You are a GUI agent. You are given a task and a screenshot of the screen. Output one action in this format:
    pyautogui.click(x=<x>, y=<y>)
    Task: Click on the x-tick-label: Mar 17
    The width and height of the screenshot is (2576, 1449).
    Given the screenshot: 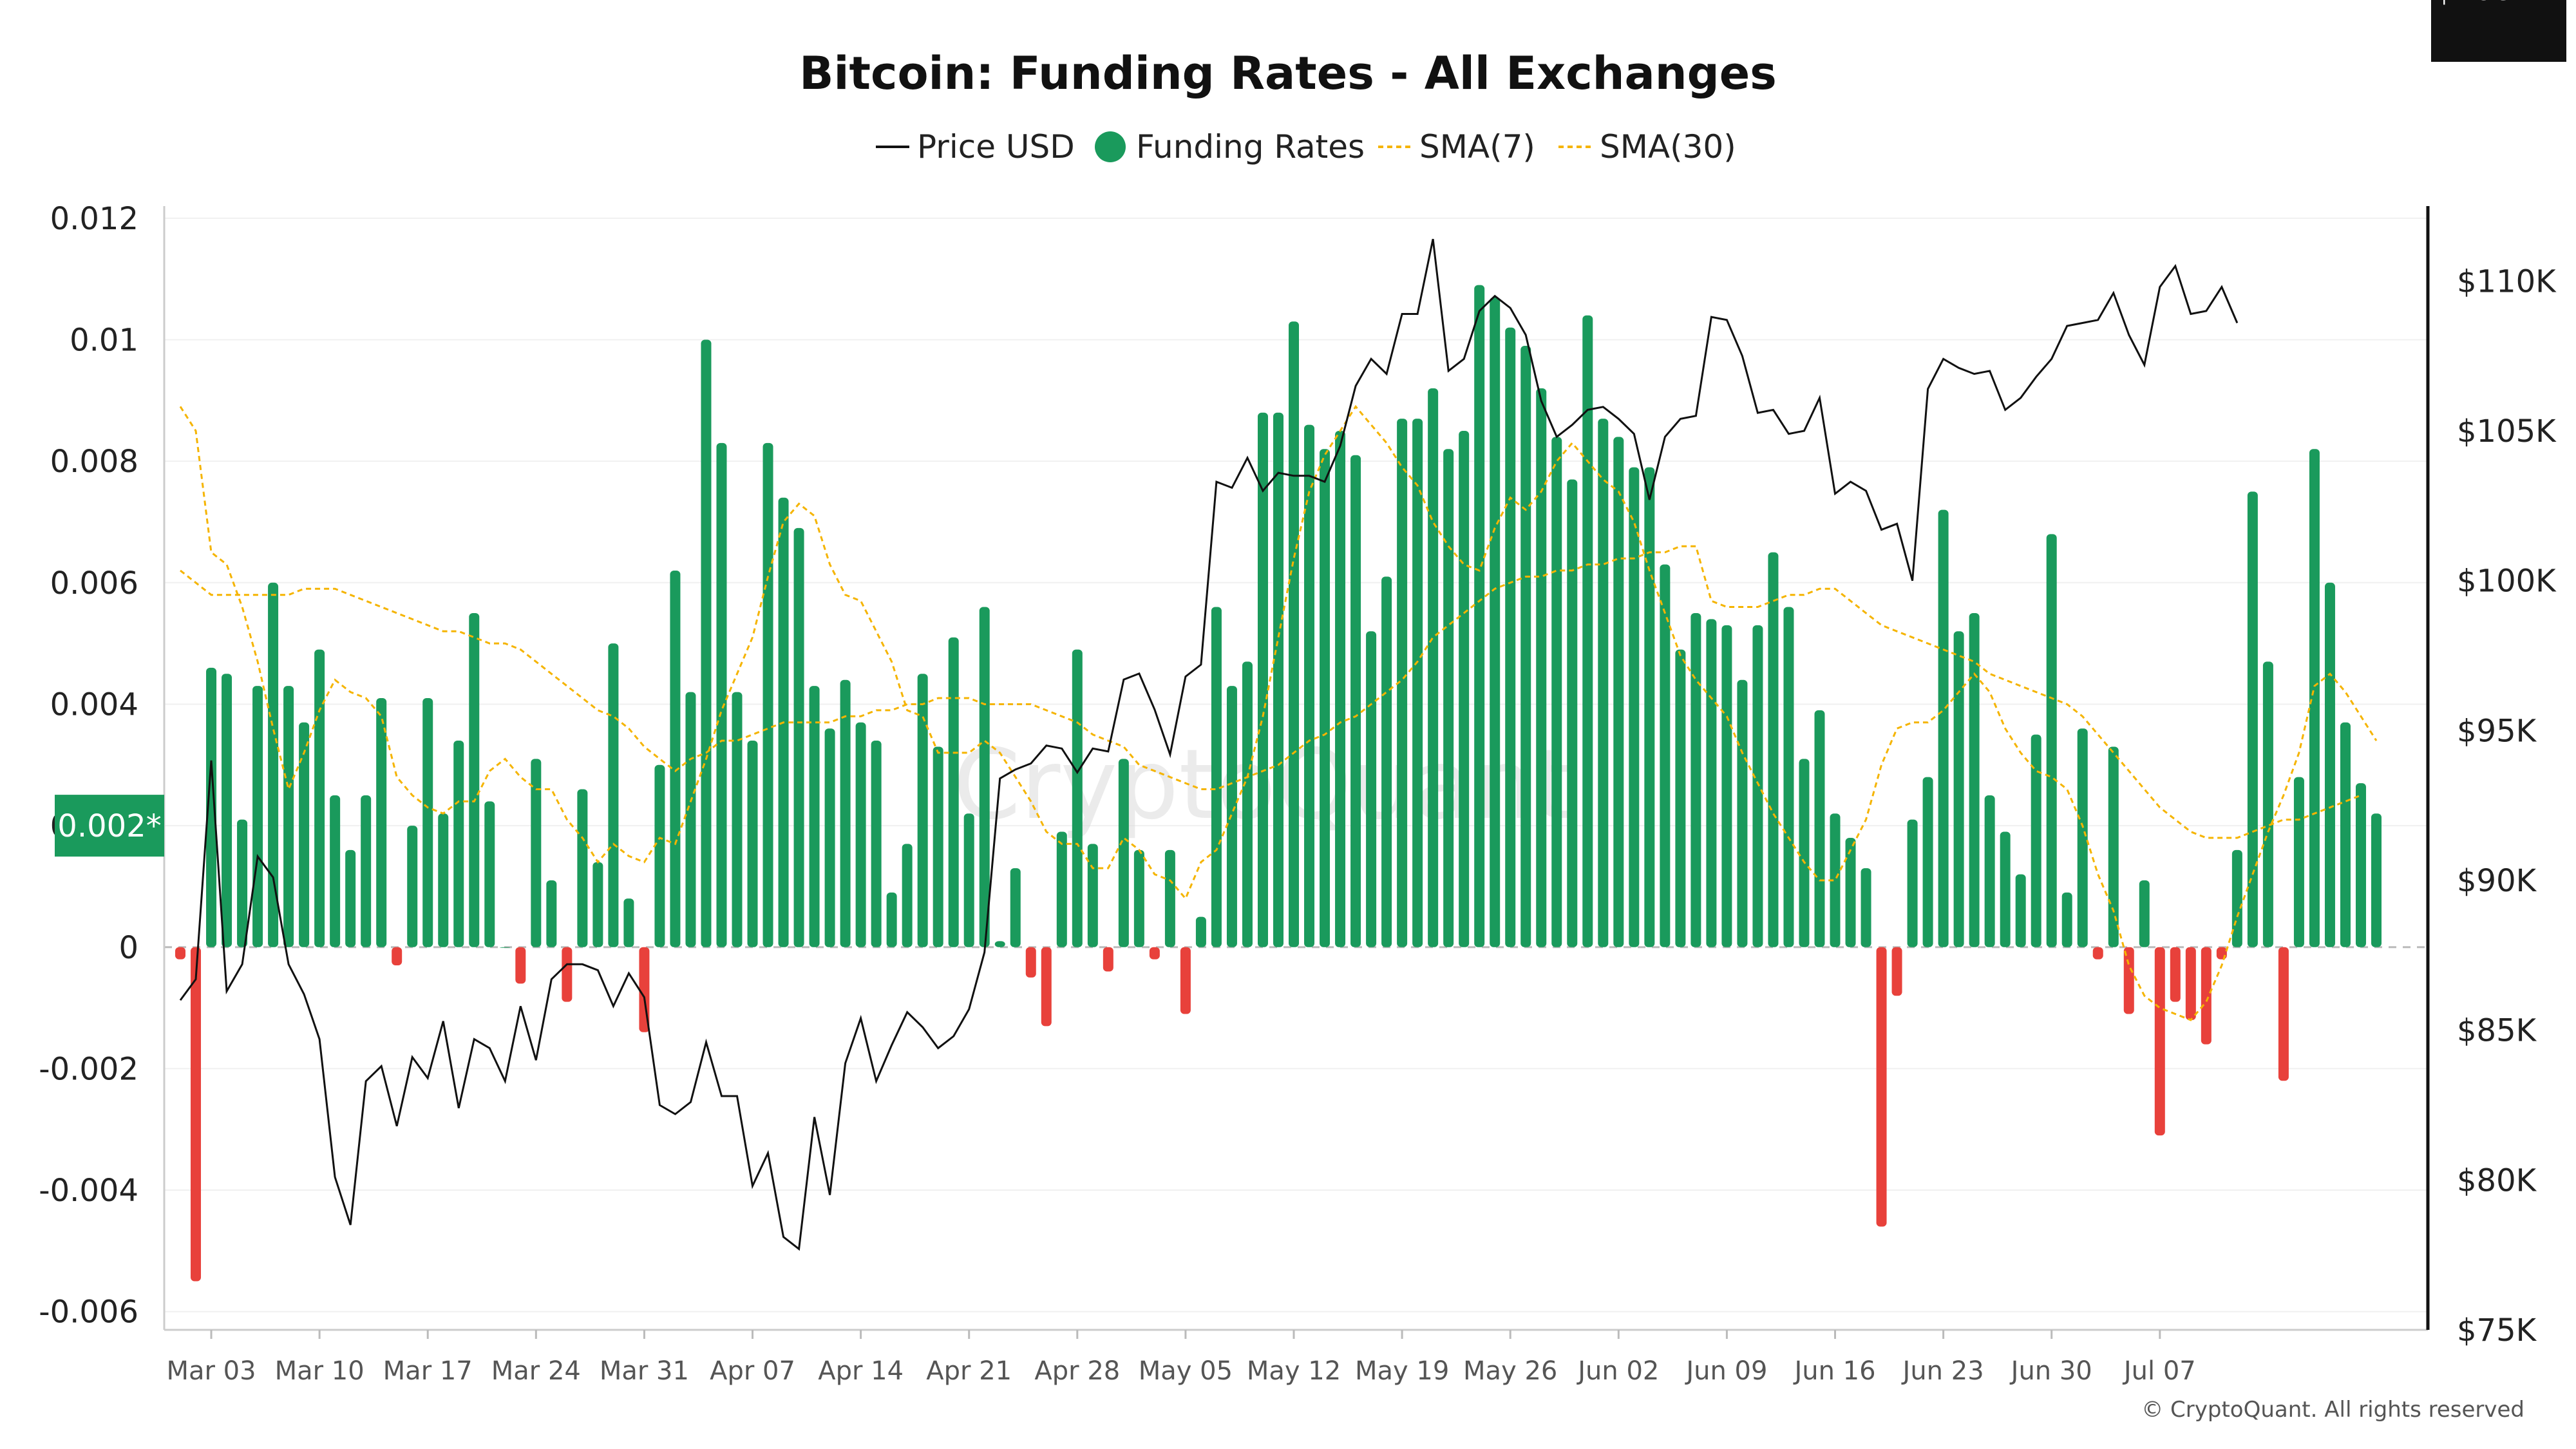 What is the action you would take?
    pyautogui.click(x=428, y=1371)
    